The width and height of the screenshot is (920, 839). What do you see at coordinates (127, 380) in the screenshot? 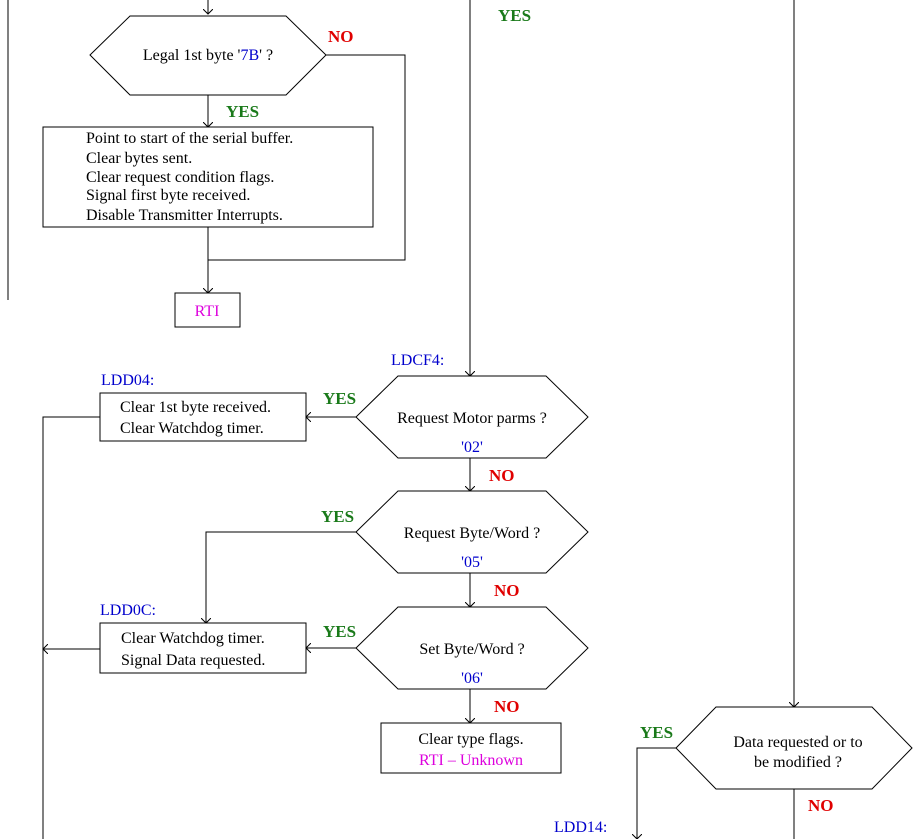
I see `label-ldd04: LDD04:` at bounding box center [127, 380].